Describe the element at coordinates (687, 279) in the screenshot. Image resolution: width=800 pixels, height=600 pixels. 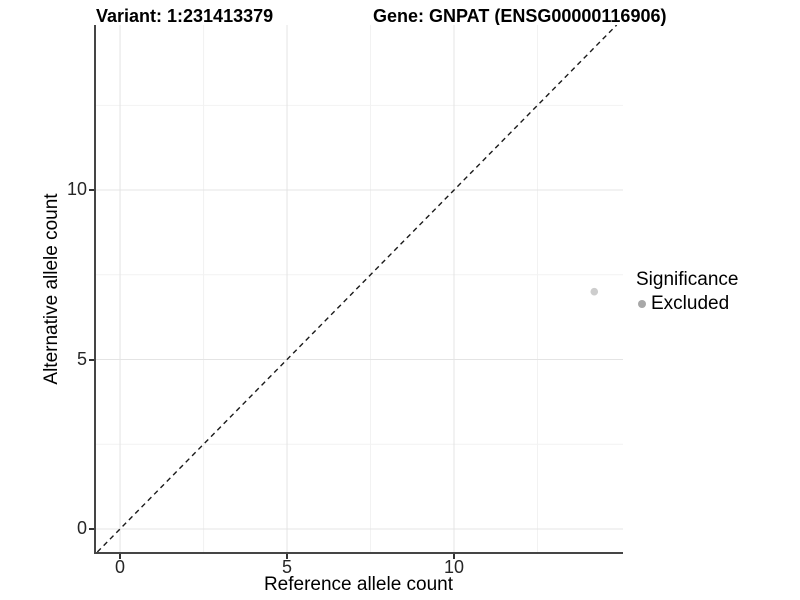
I see `legend-title: Significance` at that location.